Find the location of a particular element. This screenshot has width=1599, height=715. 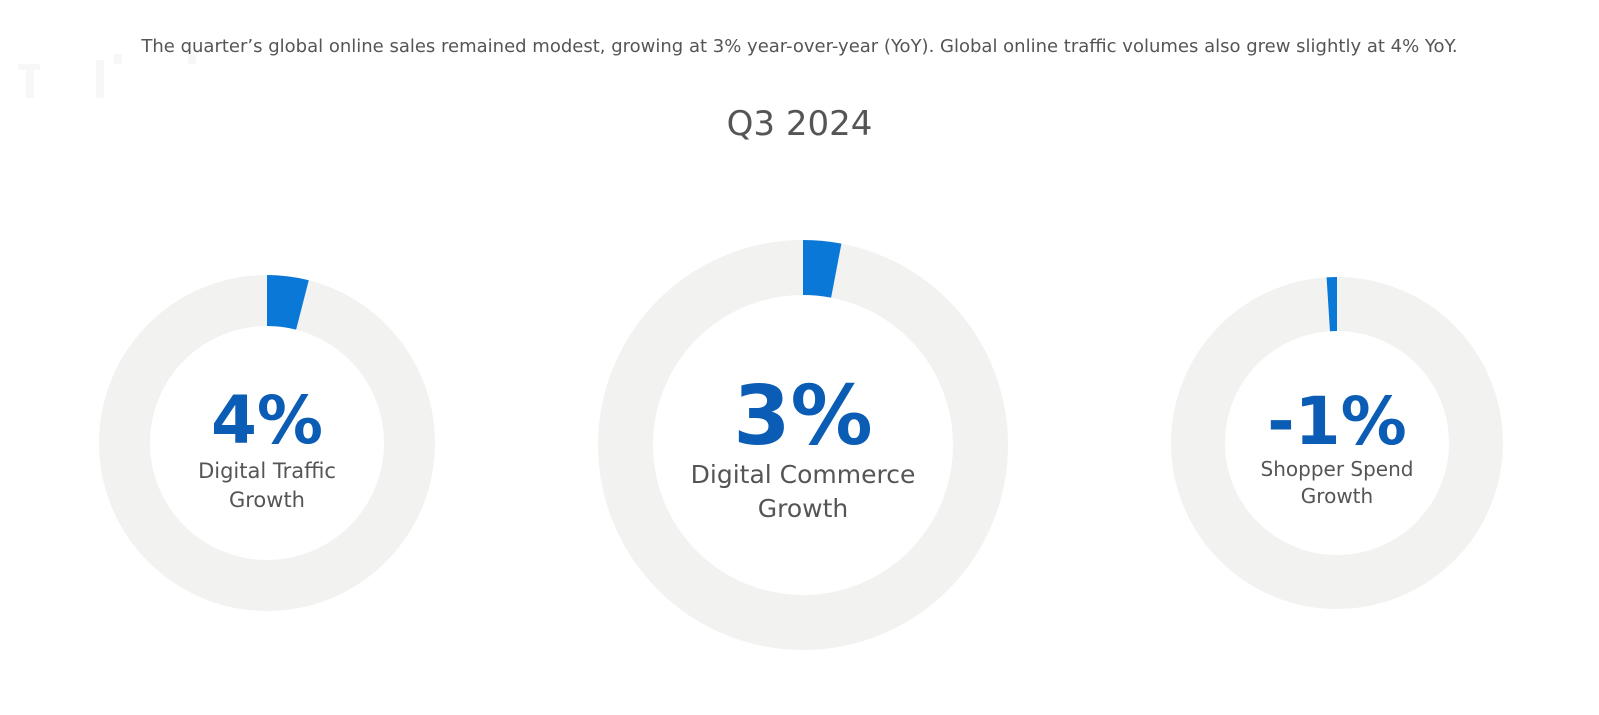

donut-caption-line-1: Shopper Spend is located at coordinates (1337, 469).